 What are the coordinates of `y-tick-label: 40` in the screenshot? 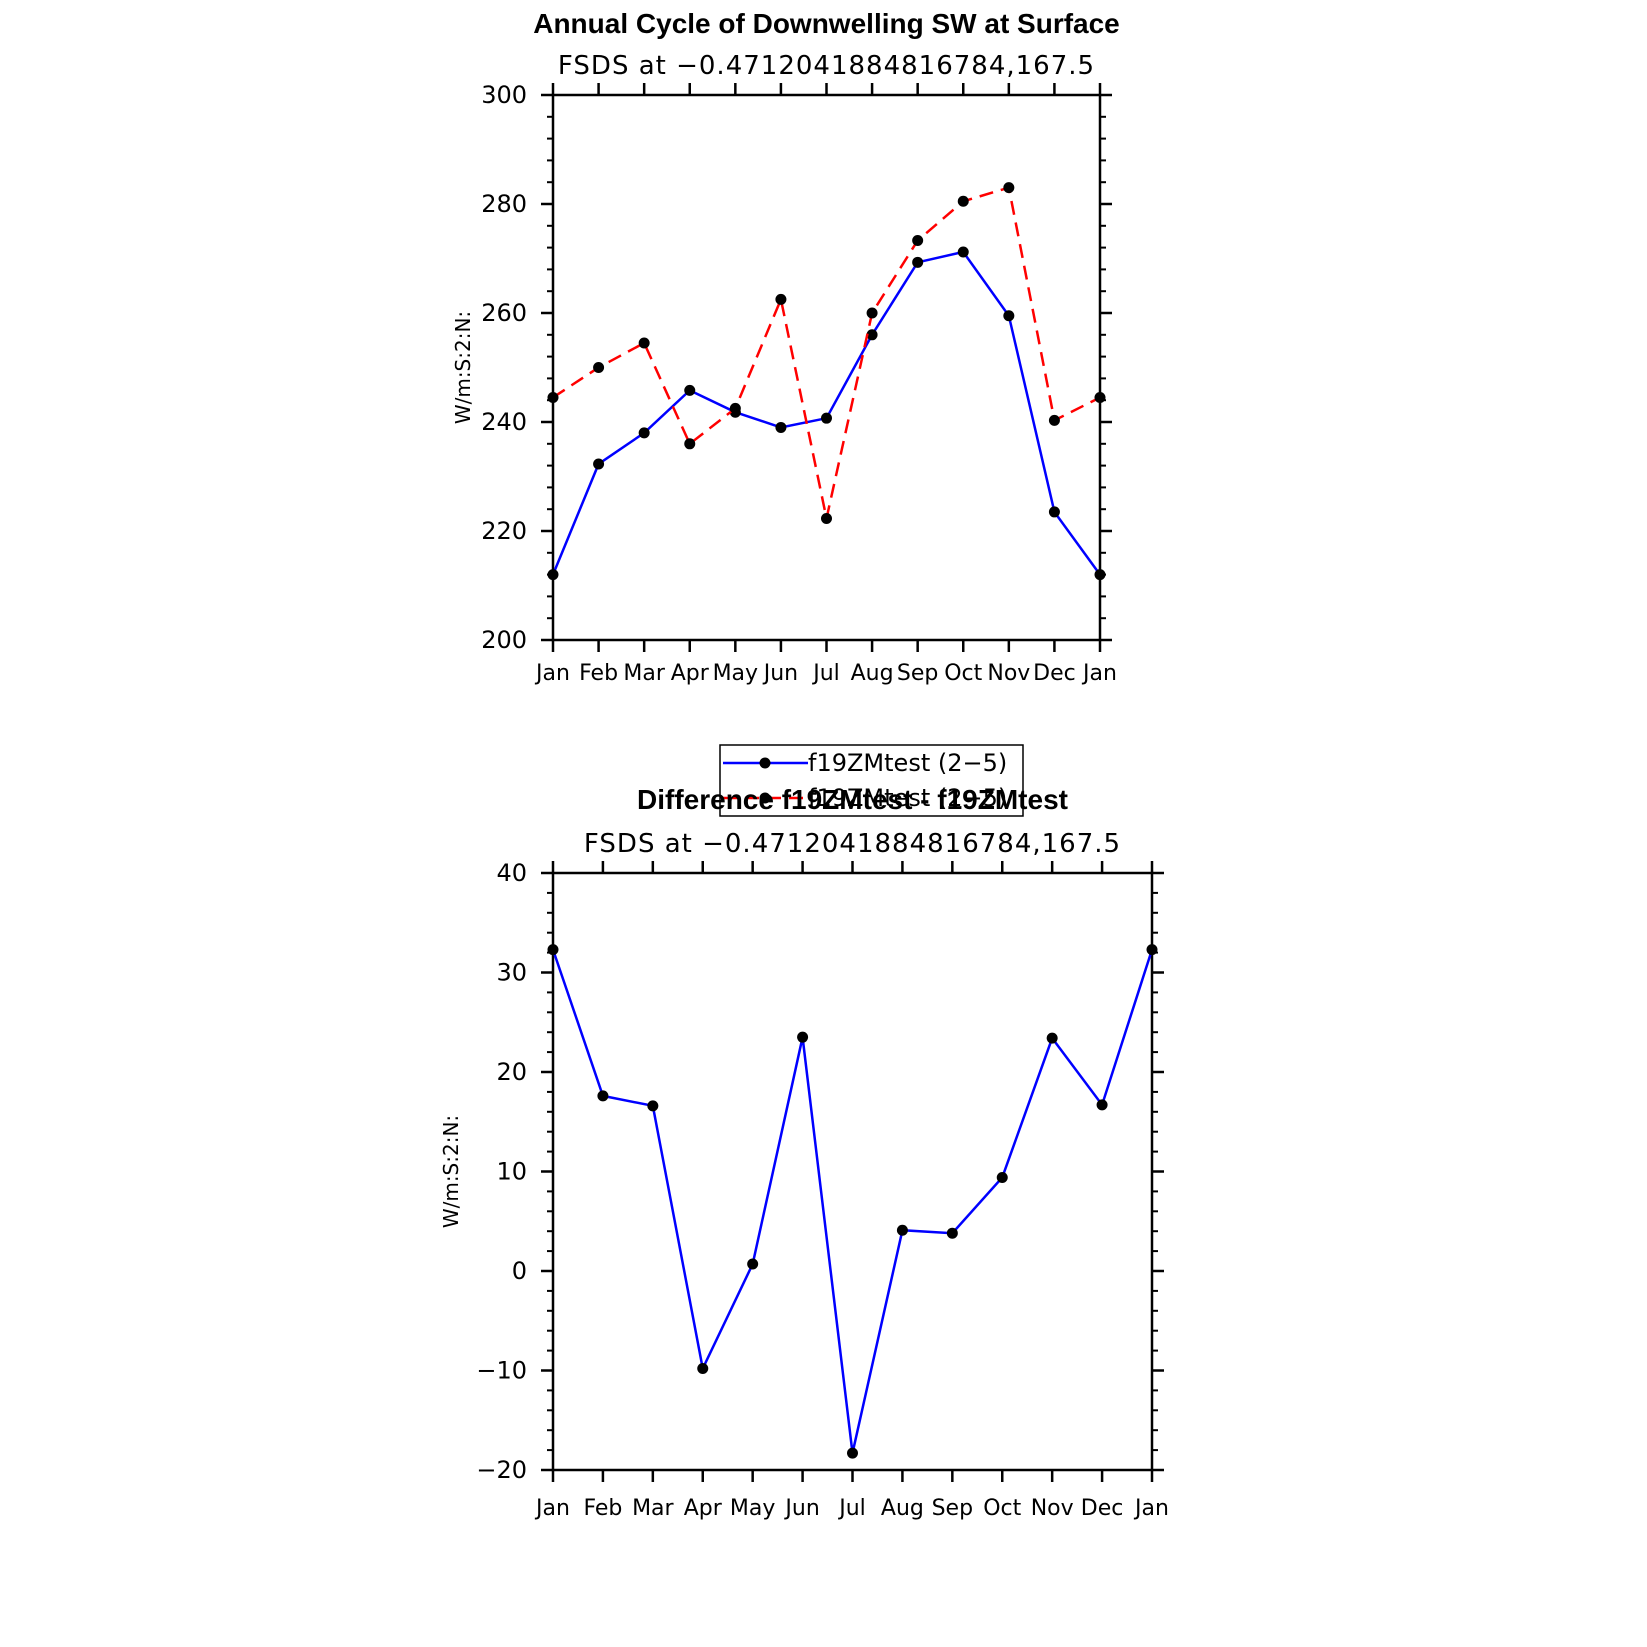 It's located at (511, 873).